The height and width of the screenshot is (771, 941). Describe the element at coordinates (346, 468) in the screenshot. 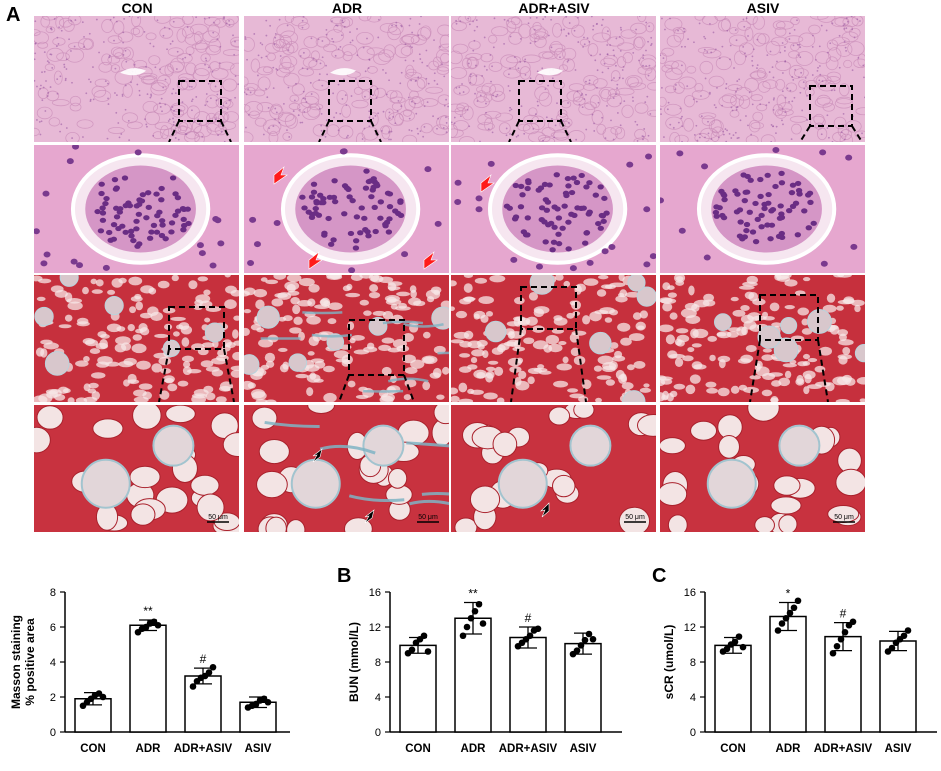

I see `micrograph-masson-high-adr: 50 μm` at that location.